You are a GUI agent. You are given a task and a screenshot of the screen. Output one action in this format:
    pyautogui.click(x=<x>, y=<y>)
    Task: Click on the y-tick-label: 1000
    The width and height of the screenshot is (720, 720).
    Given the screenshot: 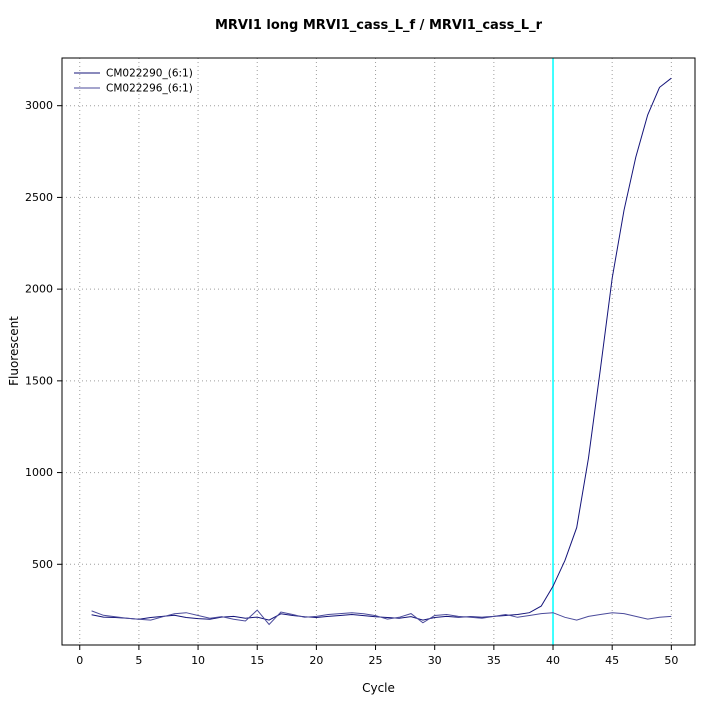 What is the action you would take?
    pyautogui.click(x=39, y=472)
    